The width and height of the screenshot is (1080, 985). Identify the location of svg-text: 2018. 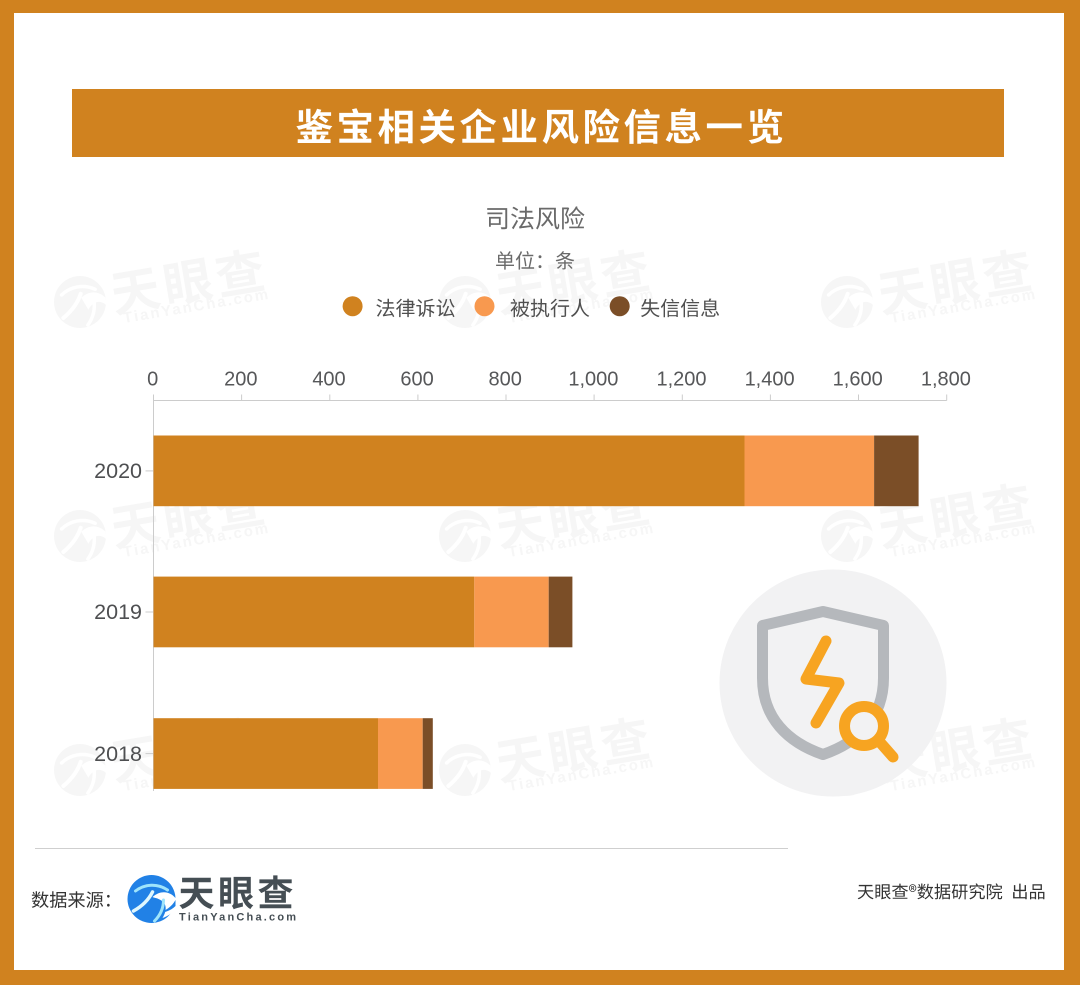
(118, 754).